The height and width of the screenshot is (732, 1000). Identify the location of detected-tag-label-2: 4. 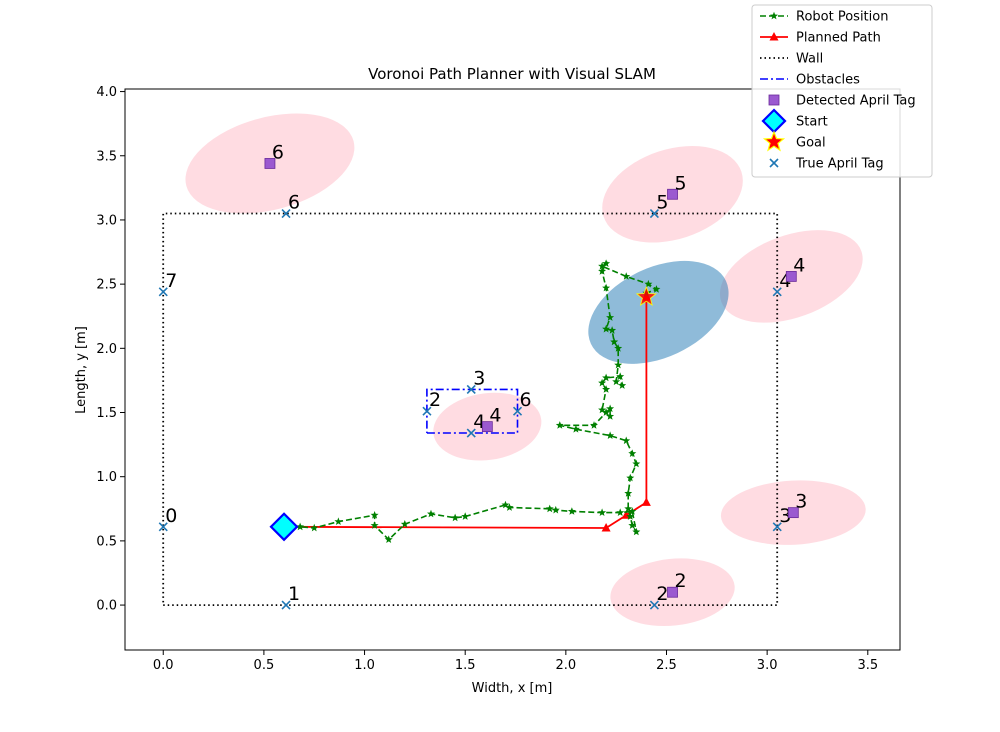
(799, 265).